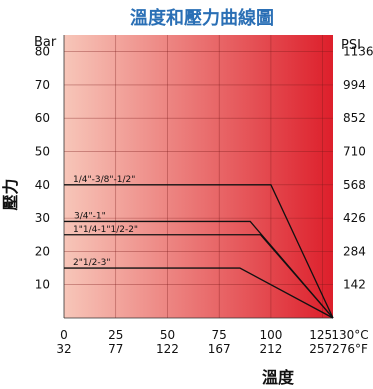  What do you see at coordinates (115, 335) in the screenshot?
I see `x-tick-celsius-1: 25` at bounding box center [115, 335].